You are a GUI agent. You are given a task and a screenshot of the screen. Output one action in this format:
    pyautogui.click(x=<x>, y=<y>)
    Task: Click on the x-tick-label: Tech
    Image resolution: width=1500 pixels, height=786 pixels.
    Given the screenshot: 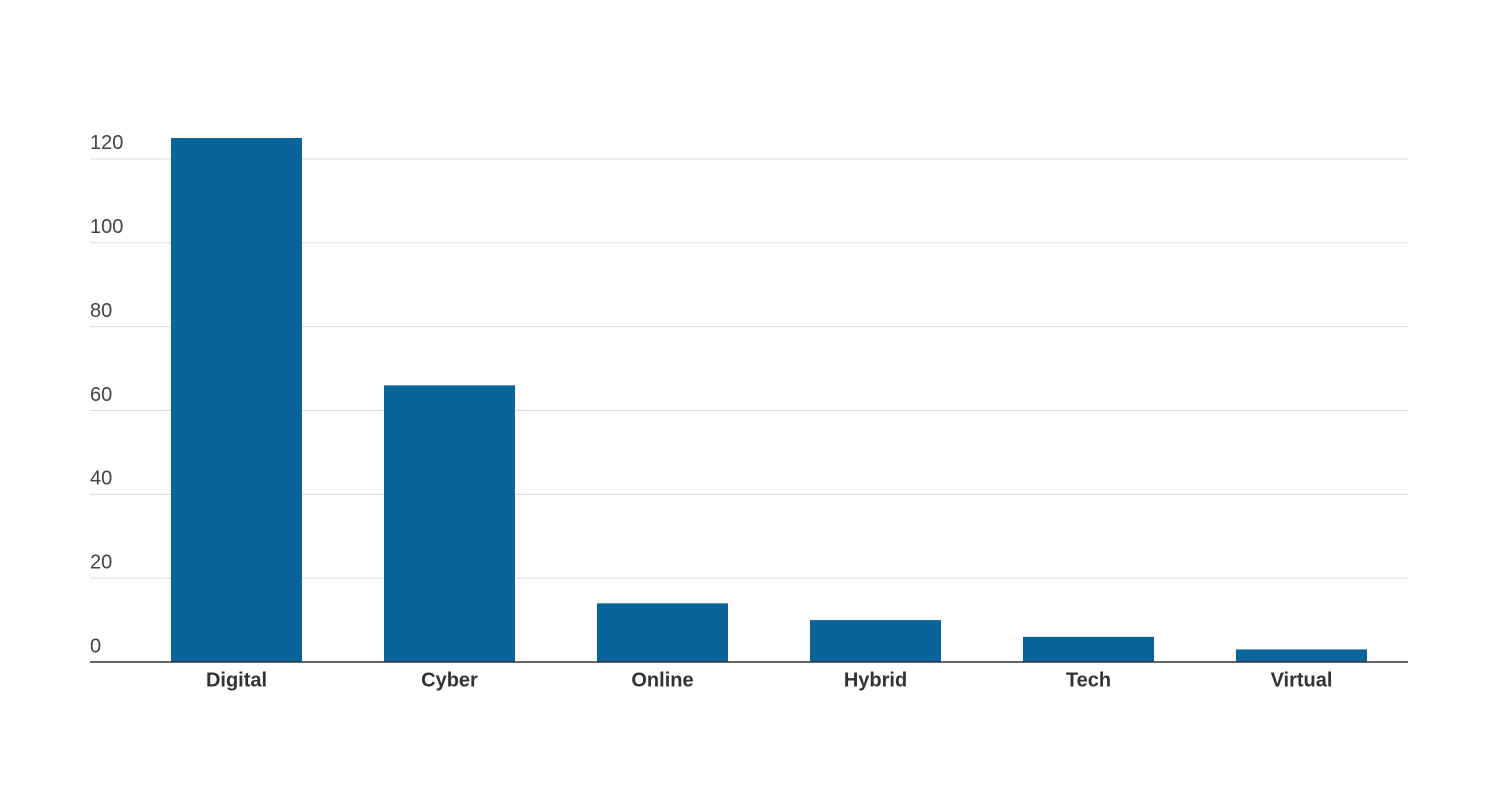 What is the action you would take?
    pyautogui.click(x=1088, y=680)
    